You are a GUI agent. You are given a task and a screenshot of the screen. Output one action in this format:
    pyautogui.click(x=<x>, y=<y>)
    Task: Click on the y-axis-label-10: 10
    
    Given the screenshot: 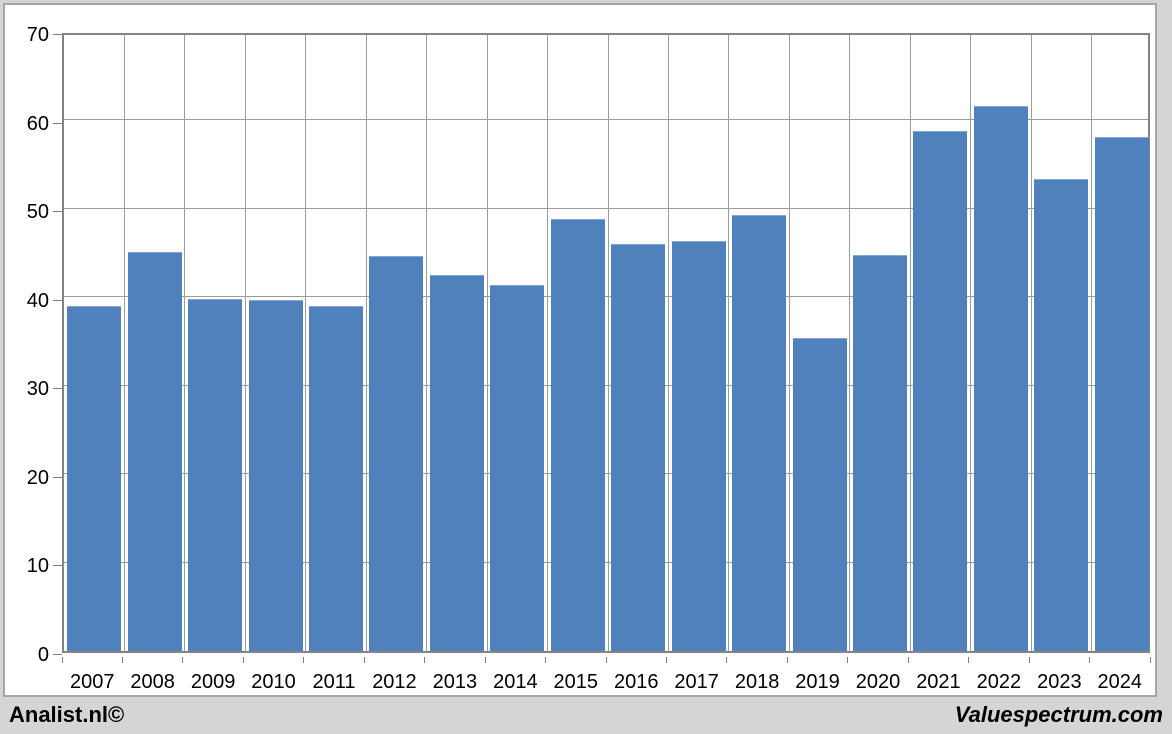 What is the action you would take?
    pyautogui.click(x=37, y=566)
    